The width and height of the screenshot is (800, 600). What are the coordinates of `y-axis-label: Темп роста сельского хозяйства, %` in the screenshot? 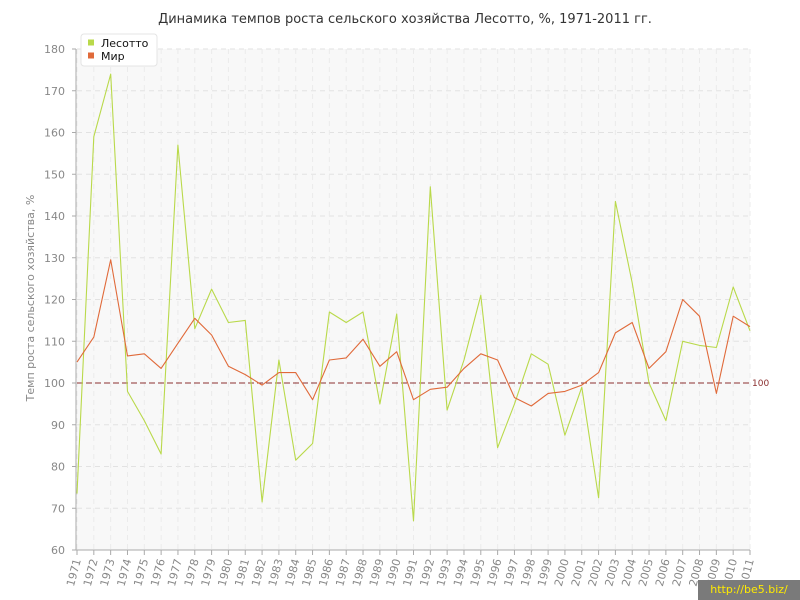 It's located at (30, 299).